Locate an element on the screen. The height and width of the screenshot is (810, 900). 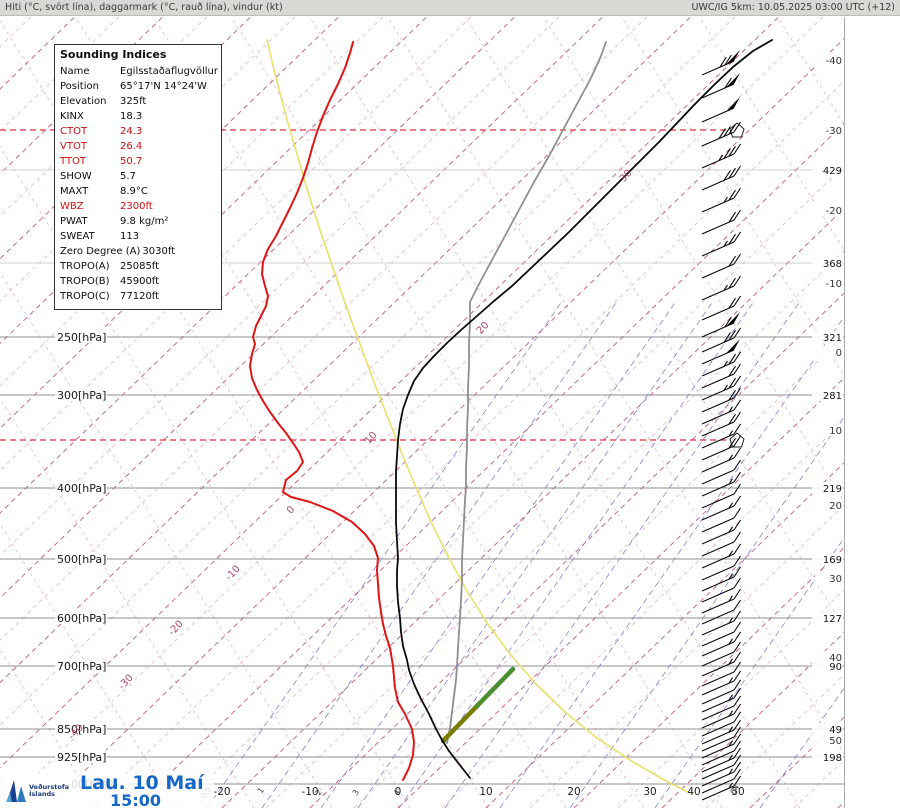
sounding-index-row: KINX 18.3 is located at coordinates (138, 116).